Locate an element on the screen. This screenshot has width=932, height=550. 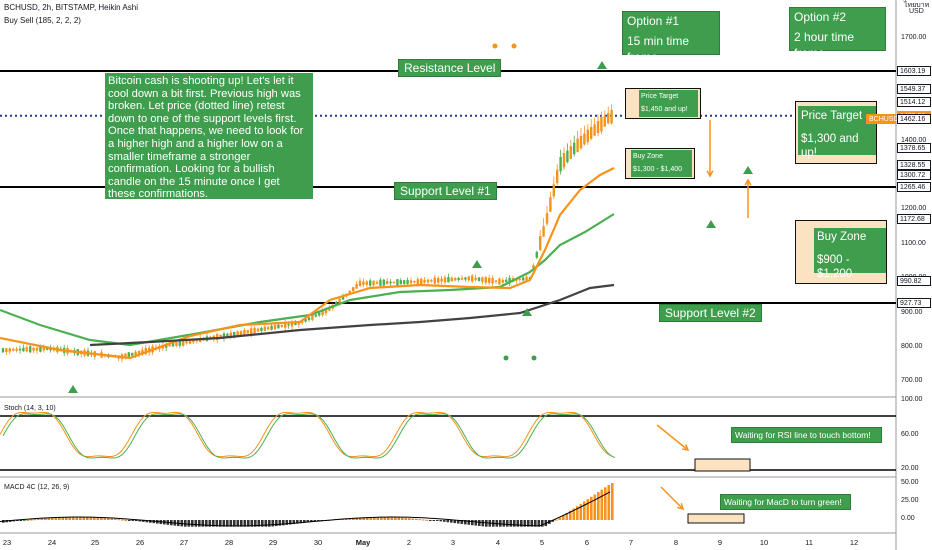
stoch-label: Stoch (14, 3, 10) is located at coordinates (30, 408).